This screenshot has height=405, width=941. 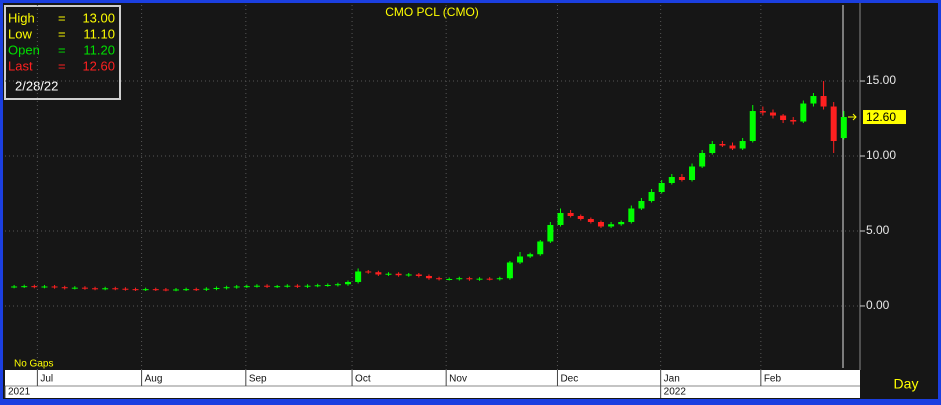 I want to click on info-value: 11.10, so click(x=99, y=33).